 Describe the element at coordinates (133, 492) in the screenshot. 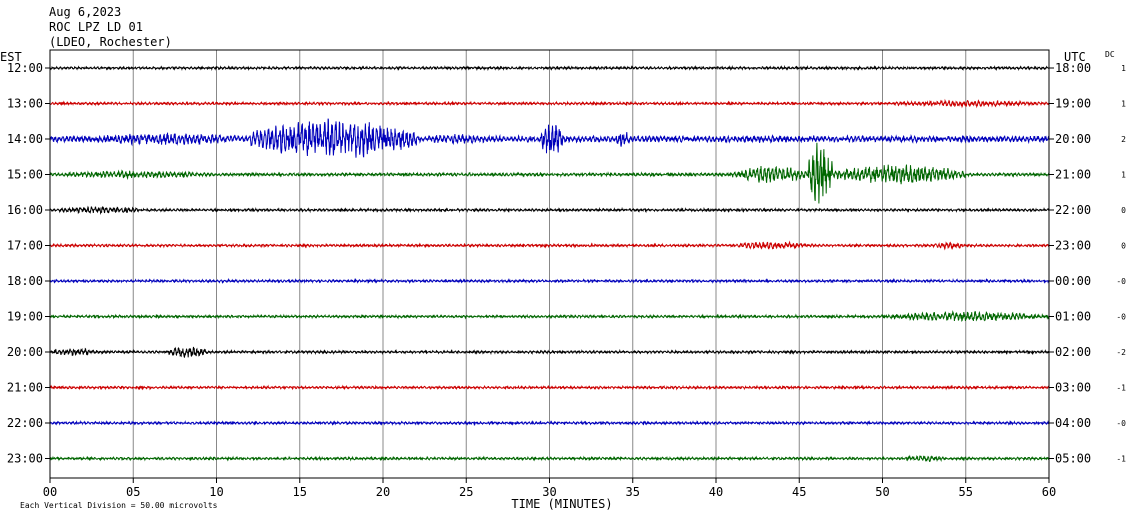

I see `x-tick-label-05: 05` at that location.